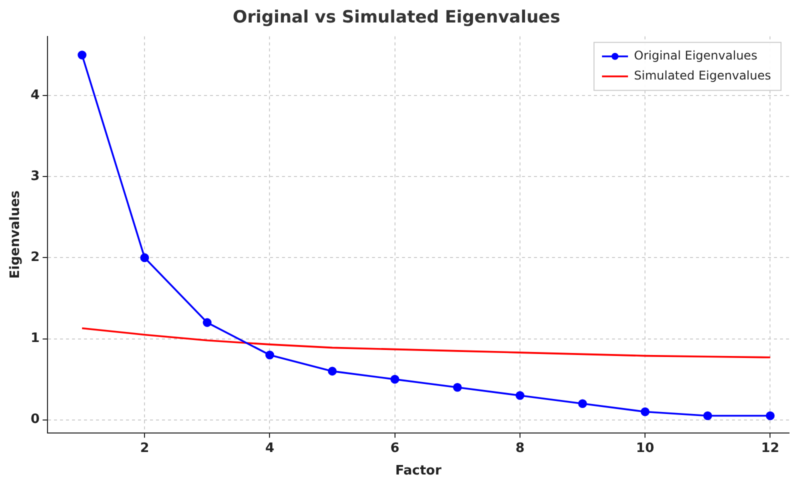  Describe the element at coordinates (35, 258) in the screenshot. I see `y-tick-label: 2` at that location.